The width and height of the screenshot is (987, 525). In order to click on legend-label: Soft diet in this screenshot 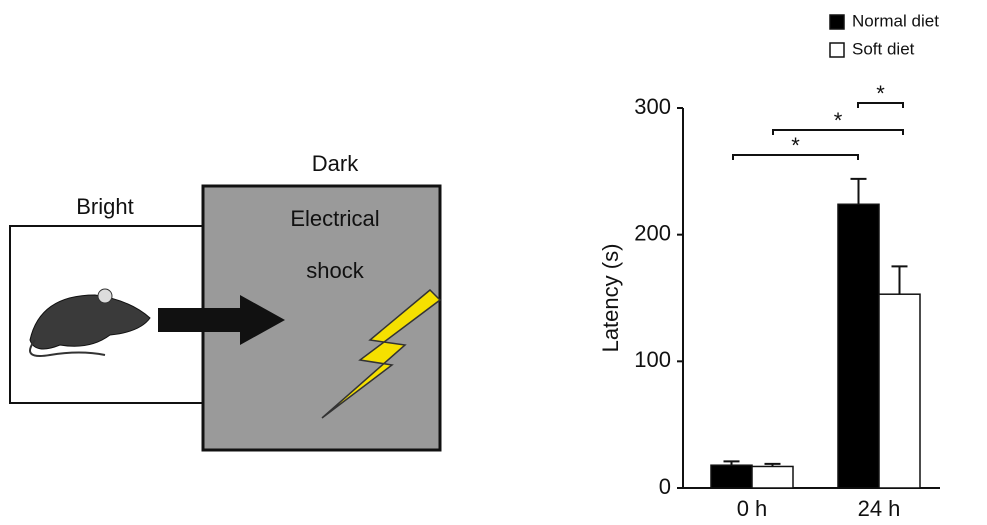, I will do `click(883, 48)`.